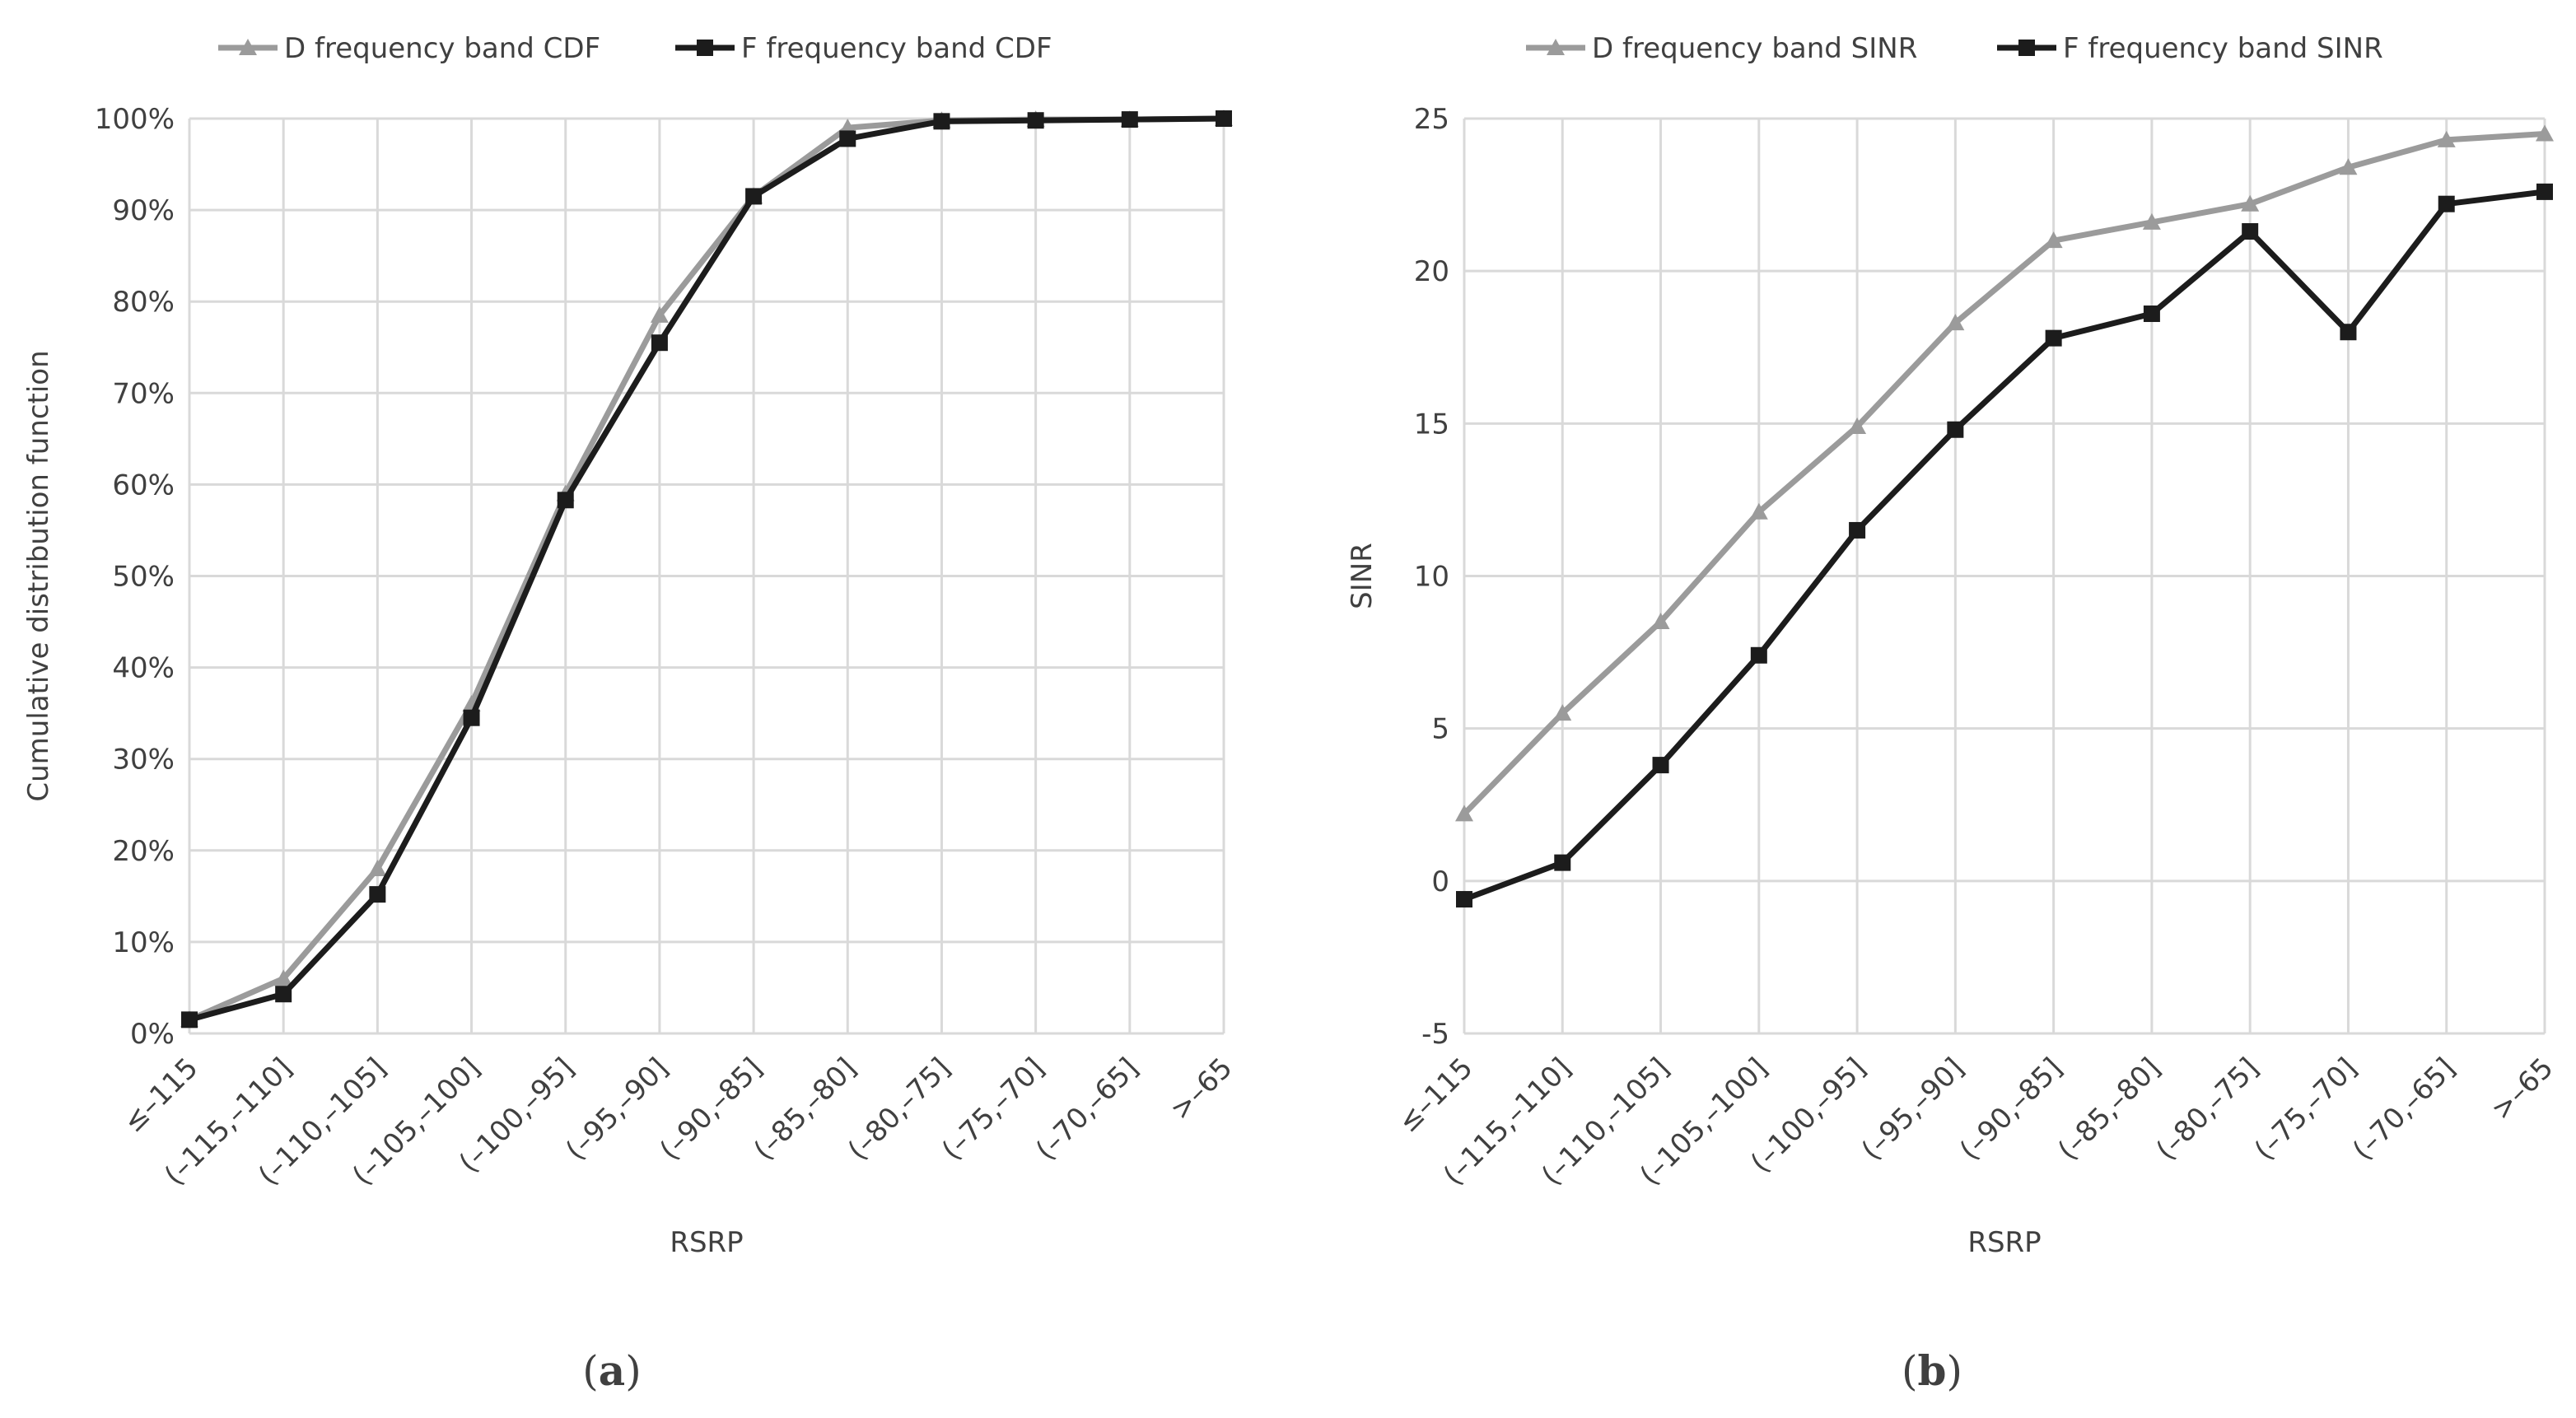  I want to click on y-tick-label: 10, so click(1431, 578).